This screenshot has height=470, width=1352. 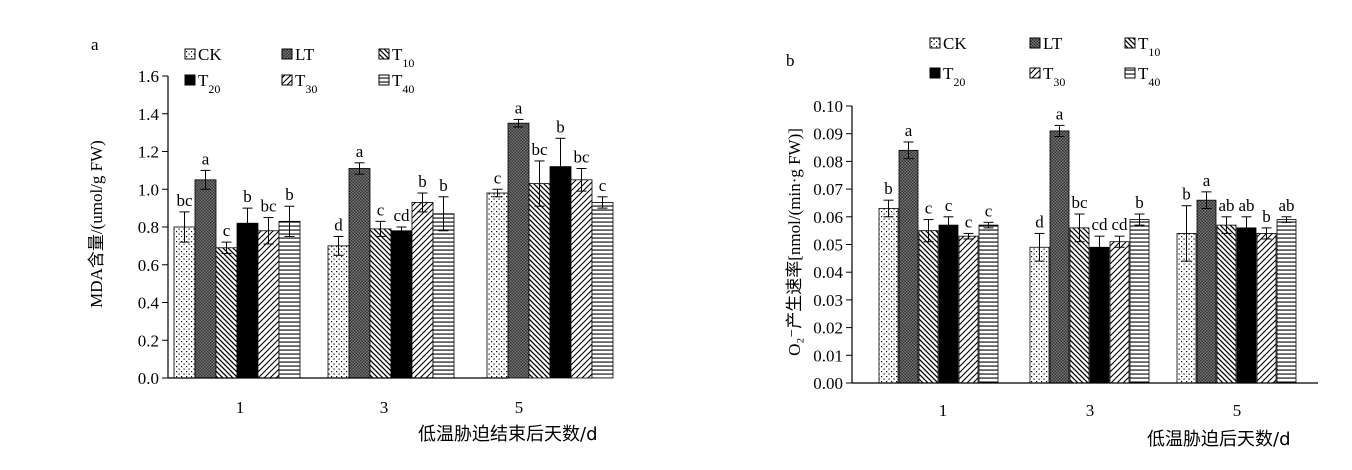 What do you see at coordinates (828, 355) in the screenshot?
I see `y-tick-label: 0.01` at bounding box center [828, 355].